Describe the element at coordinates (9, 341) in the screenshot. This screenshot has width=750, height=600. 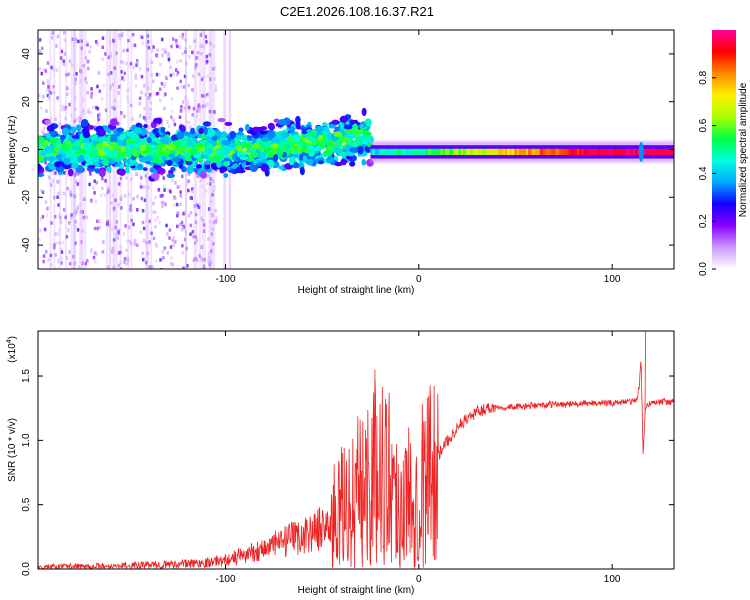
I see `snr-scale-exponent: 4` at that location.